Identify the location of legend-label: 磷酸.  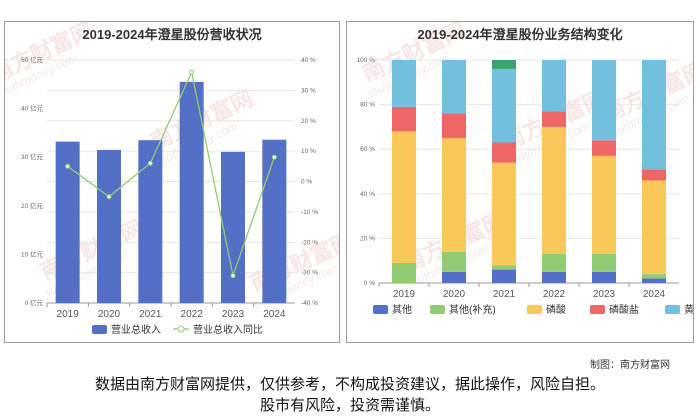
(556, 309).